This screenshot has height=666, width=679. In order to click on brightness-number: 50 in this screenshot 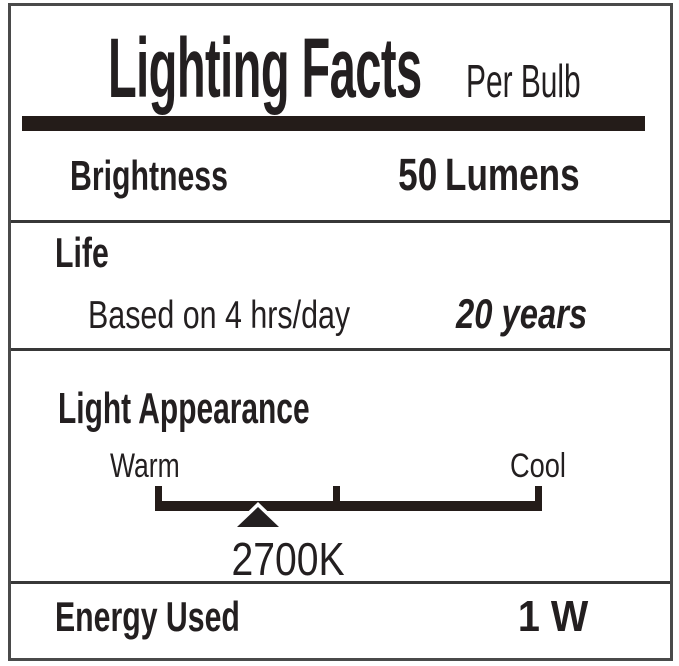, I will do `click(418, 174)`.